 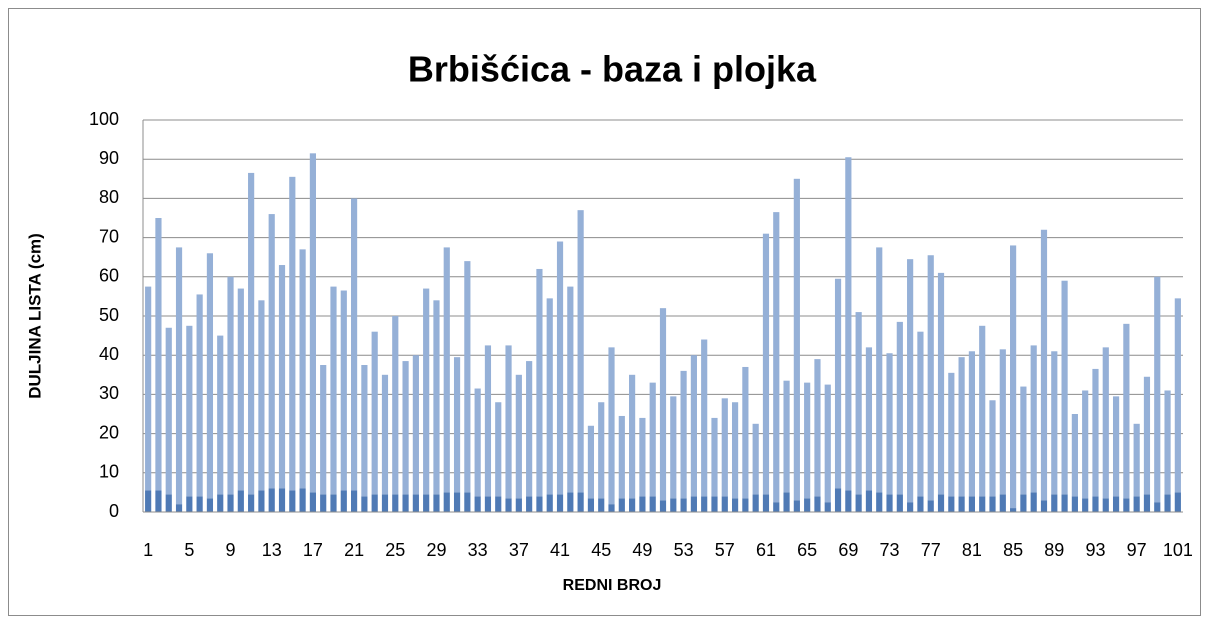 I want to click on x-tick-label: 33, so click(x=478, y=550).